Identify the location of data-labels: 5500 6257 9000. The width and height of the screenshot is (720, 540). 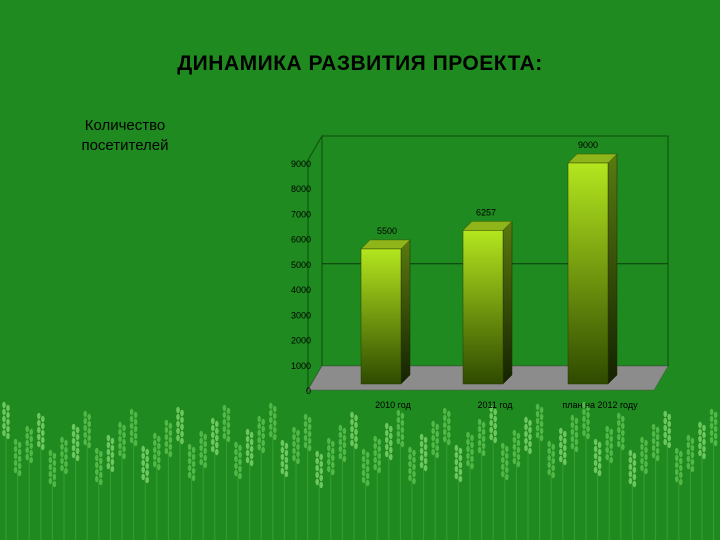
(487, 188).